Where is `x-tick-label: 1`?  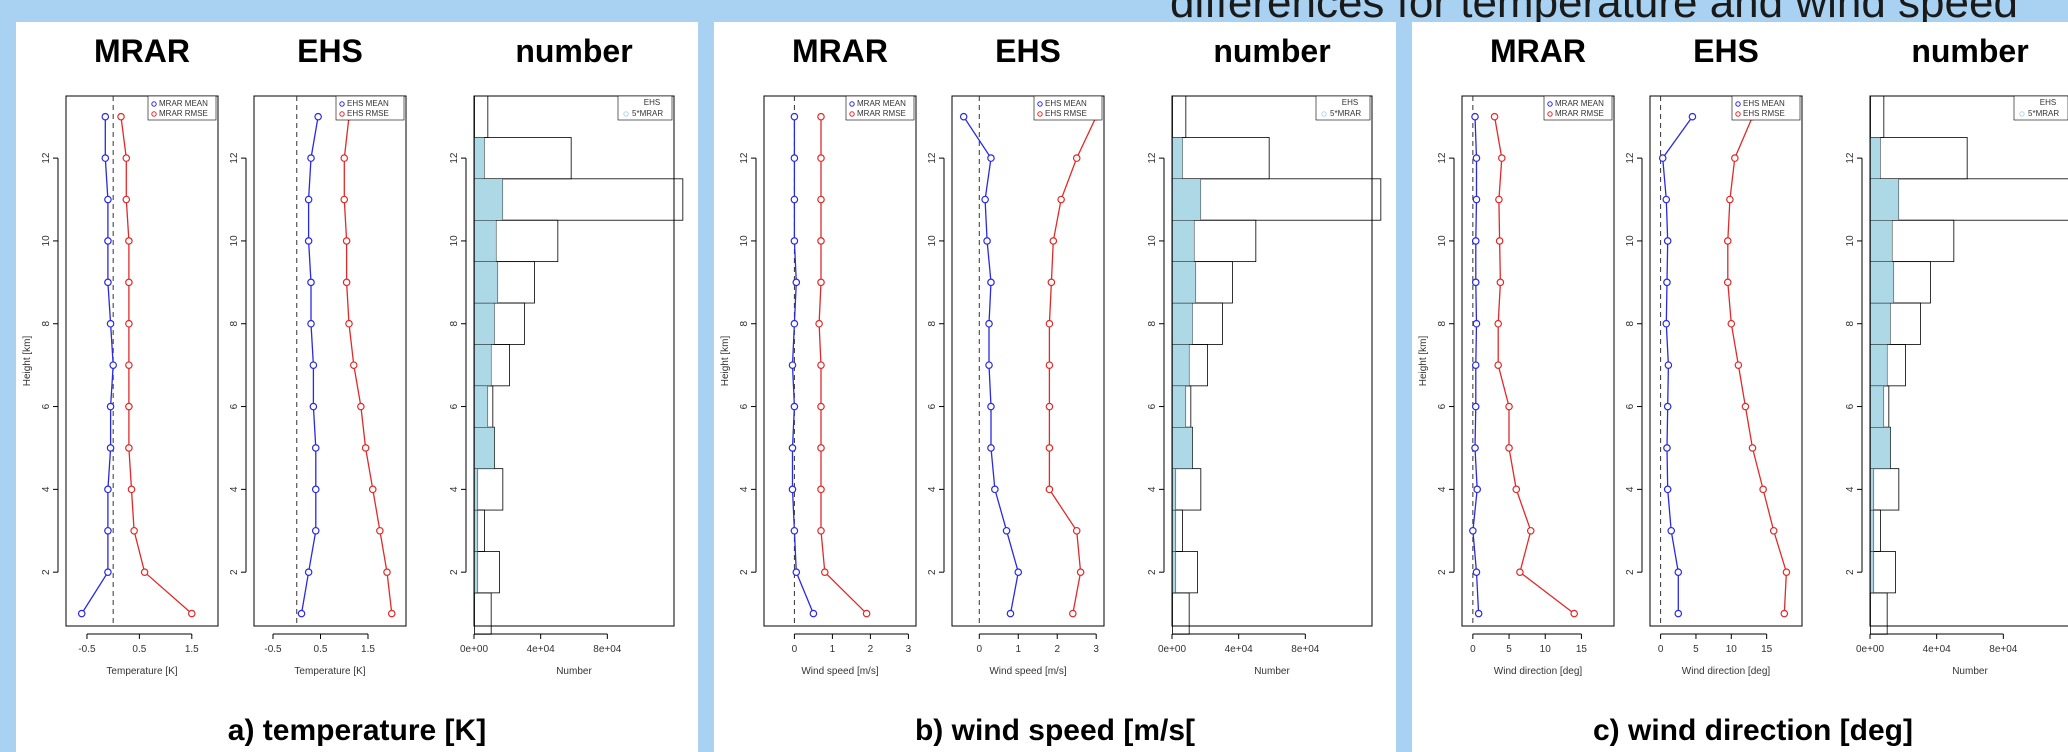 x-tick-label: 1 is located at coordinates (833, 649).